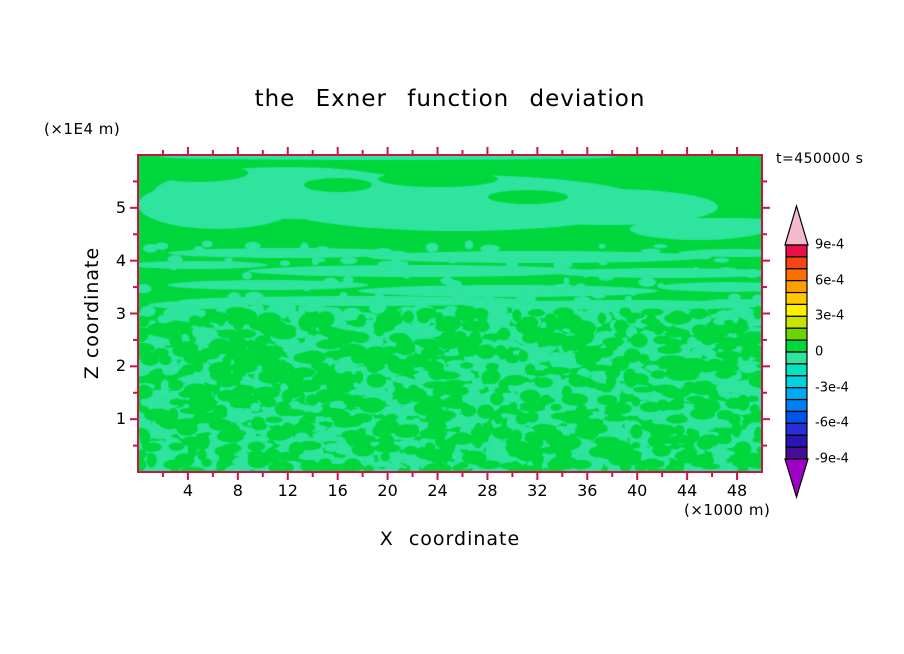 The height and width of the screenshot is (654, 904). Describe the element at coordinates (387, 490) in the screenshot. I see `x-tick-label: 20` at that location.